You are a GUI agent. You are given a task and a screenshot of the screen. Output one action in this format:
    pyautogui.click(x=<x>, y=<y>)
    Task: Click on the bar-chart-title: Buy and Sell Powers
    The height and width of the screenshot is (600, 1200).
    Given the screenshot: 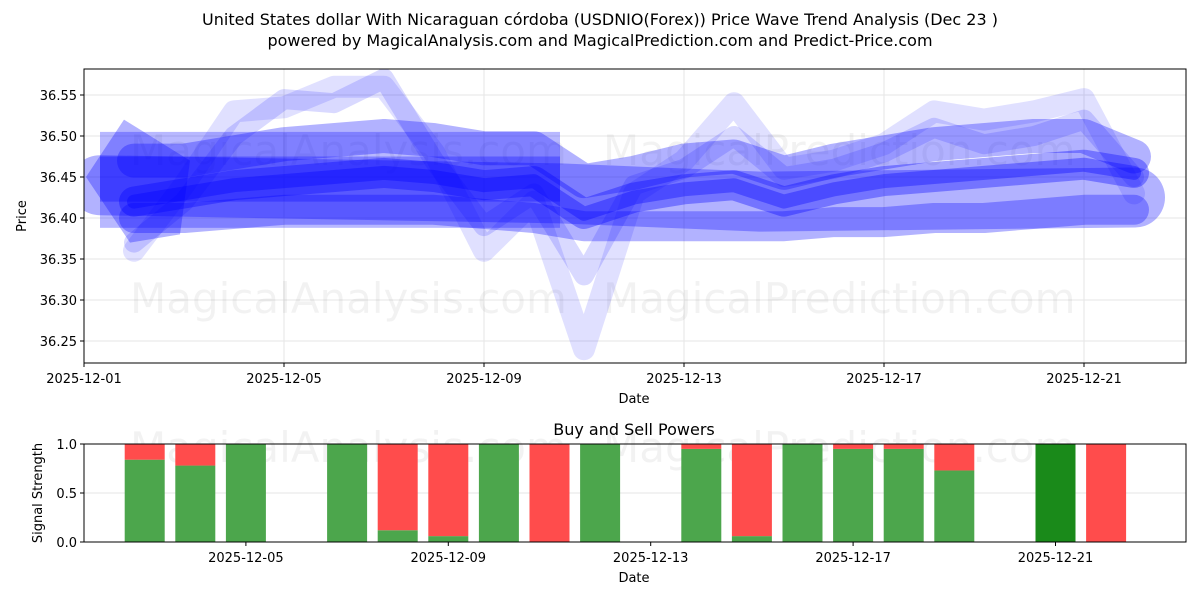 What is the action you would take?
    pyautogui.click(x=634, y=429)
    